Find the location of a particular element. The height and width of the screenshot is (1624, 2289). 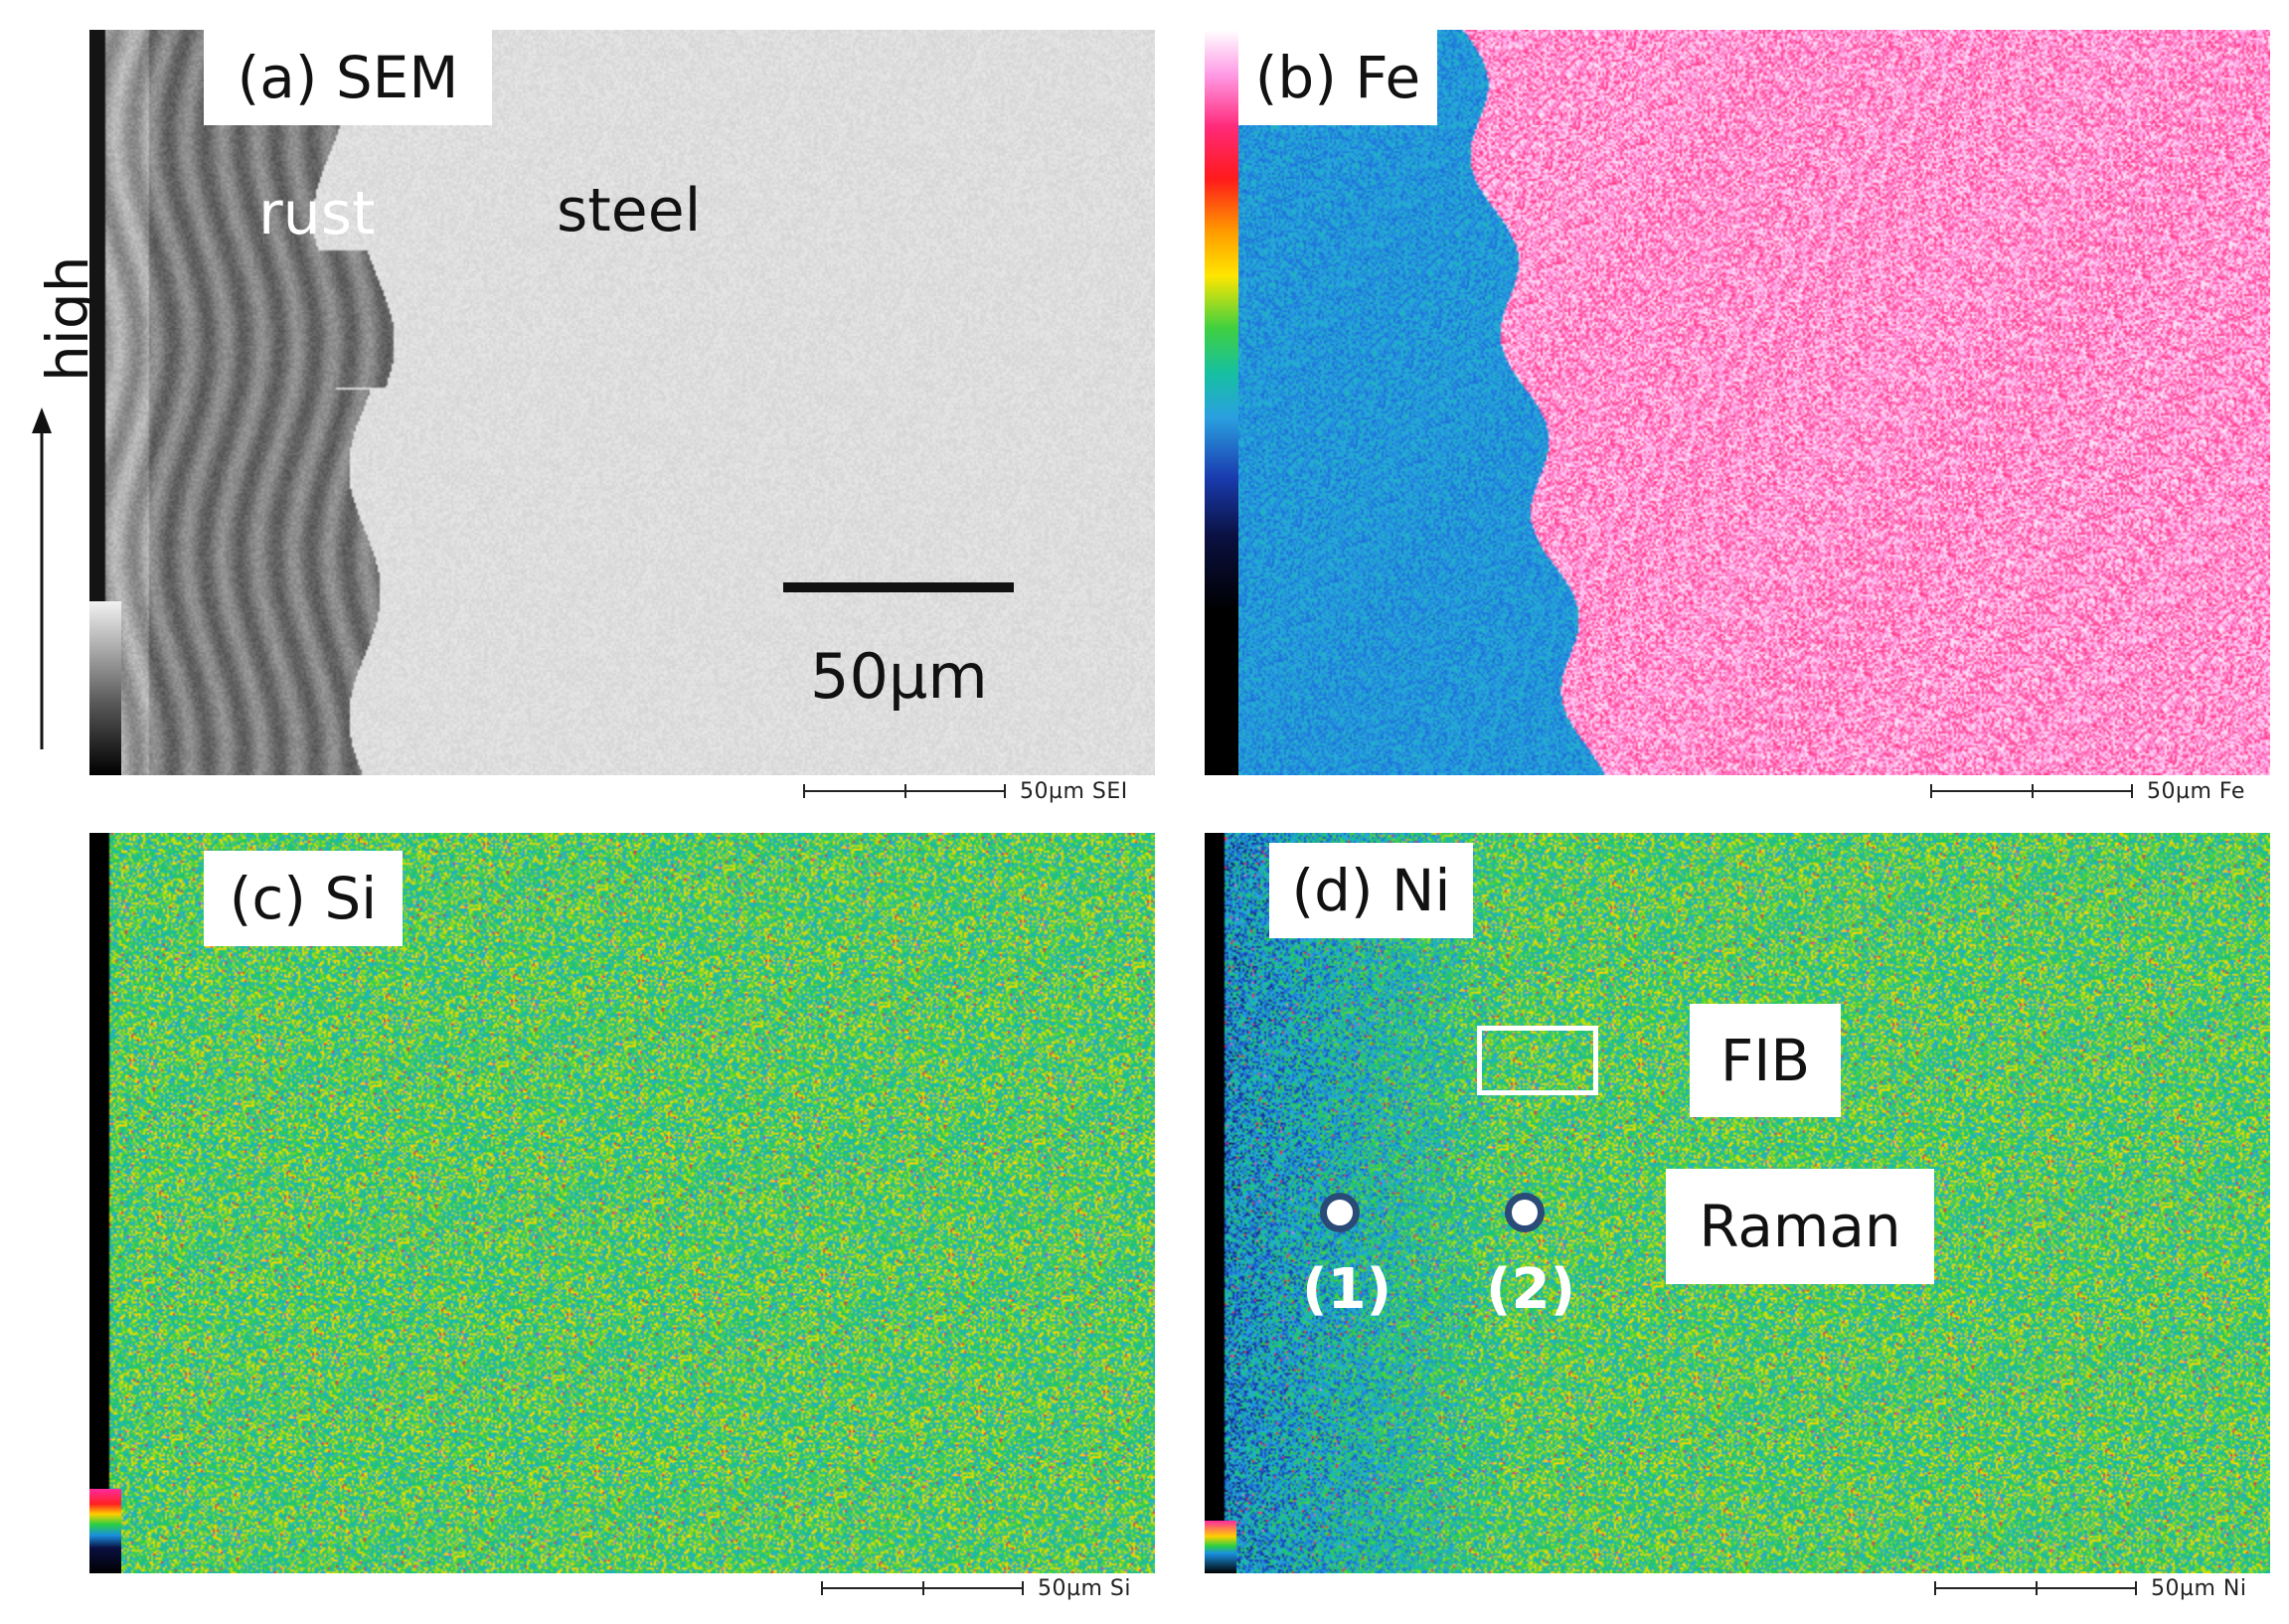

intensity-axis: high is located at coordinates (51, 497).